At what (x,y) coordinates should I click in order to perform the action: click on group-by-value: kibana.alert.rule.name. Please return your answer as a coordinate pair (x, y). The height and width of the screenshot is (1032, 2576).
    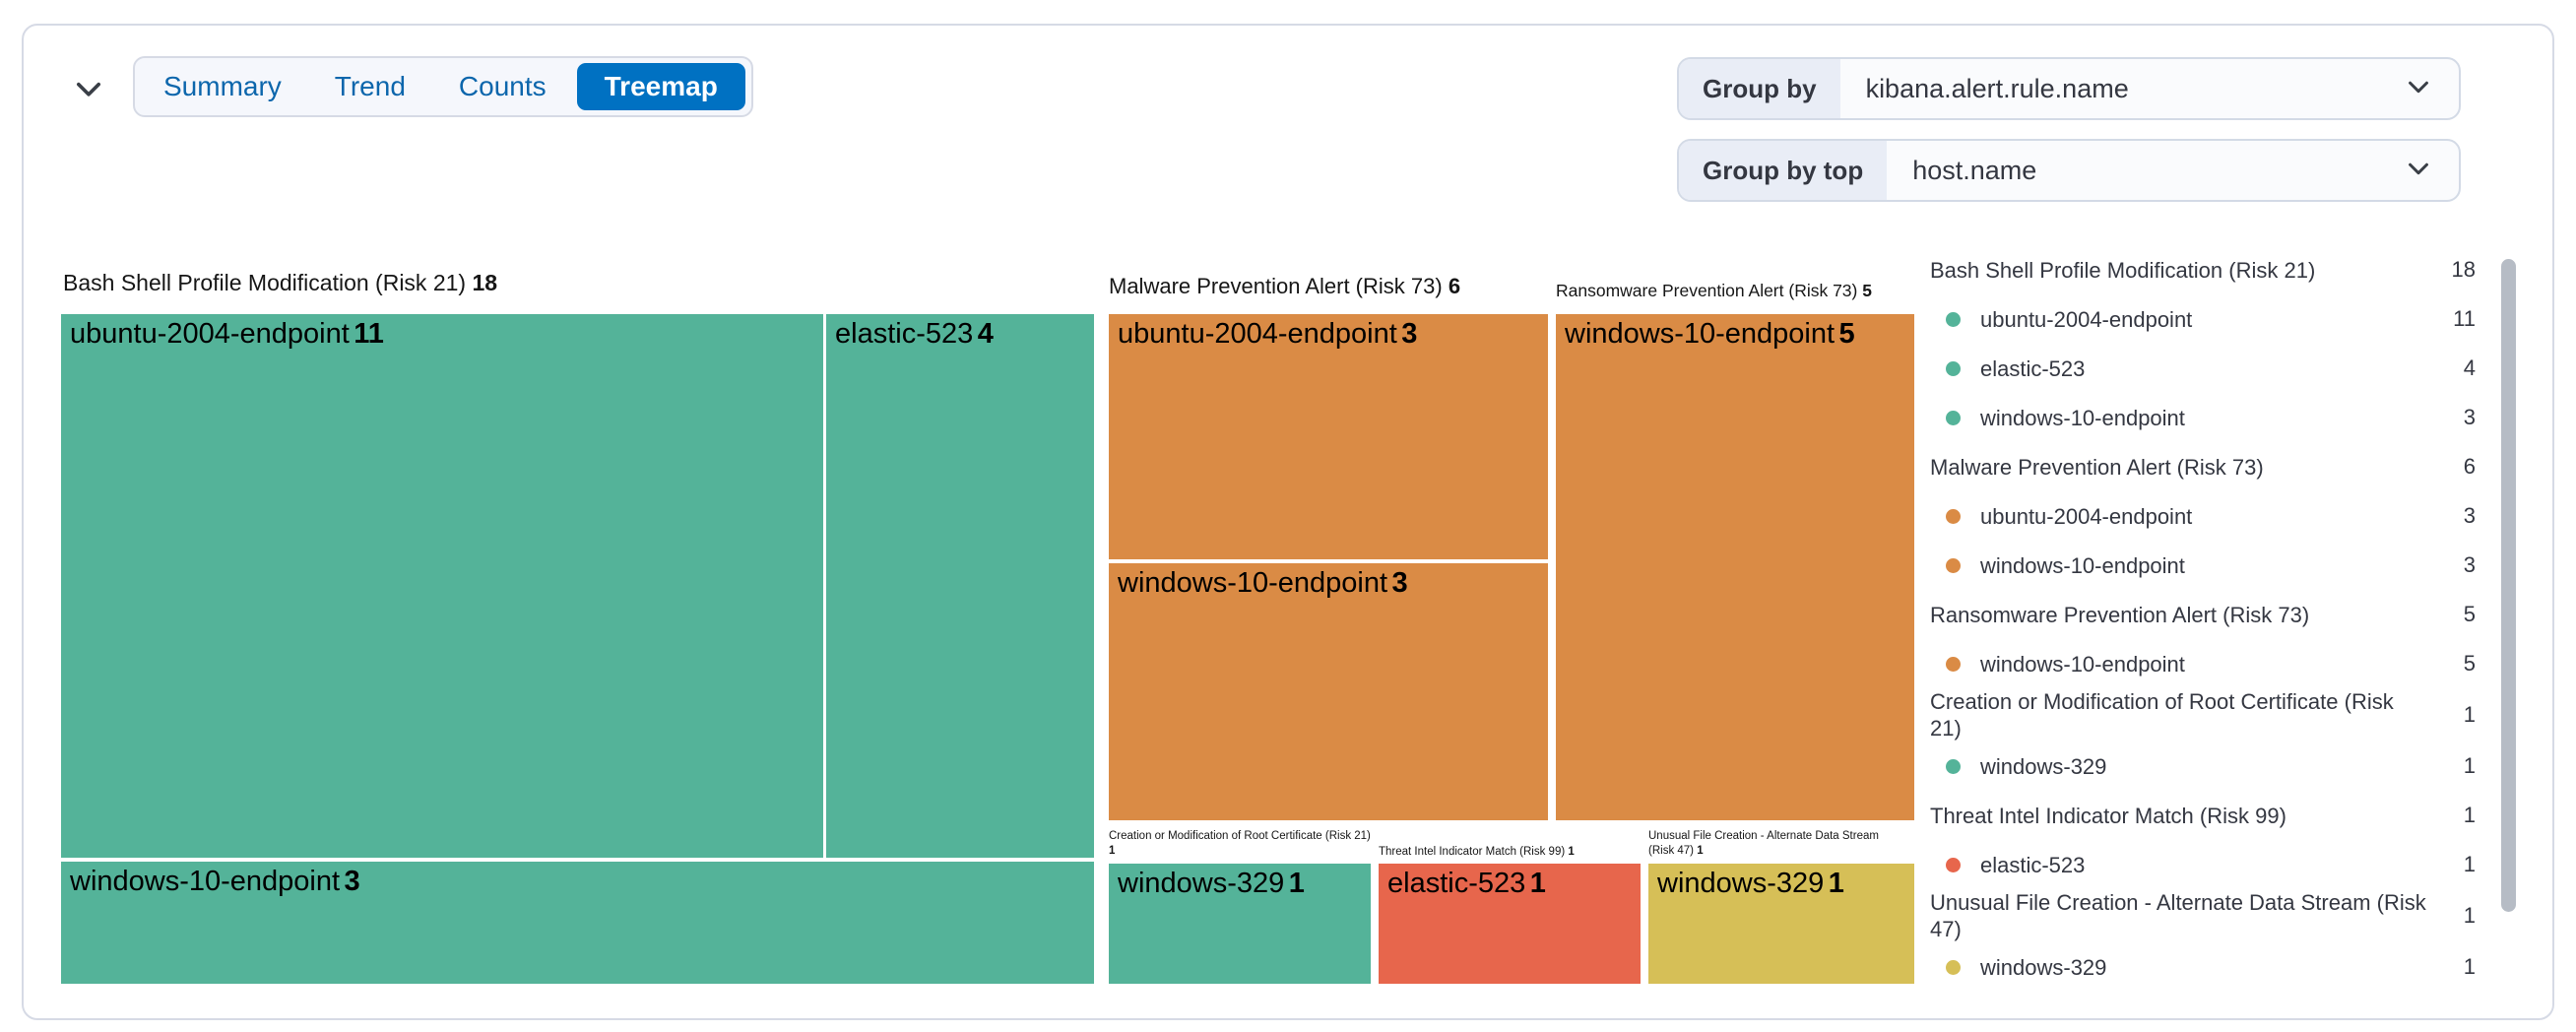
    Looking at the image, I should click on (1997, 88).